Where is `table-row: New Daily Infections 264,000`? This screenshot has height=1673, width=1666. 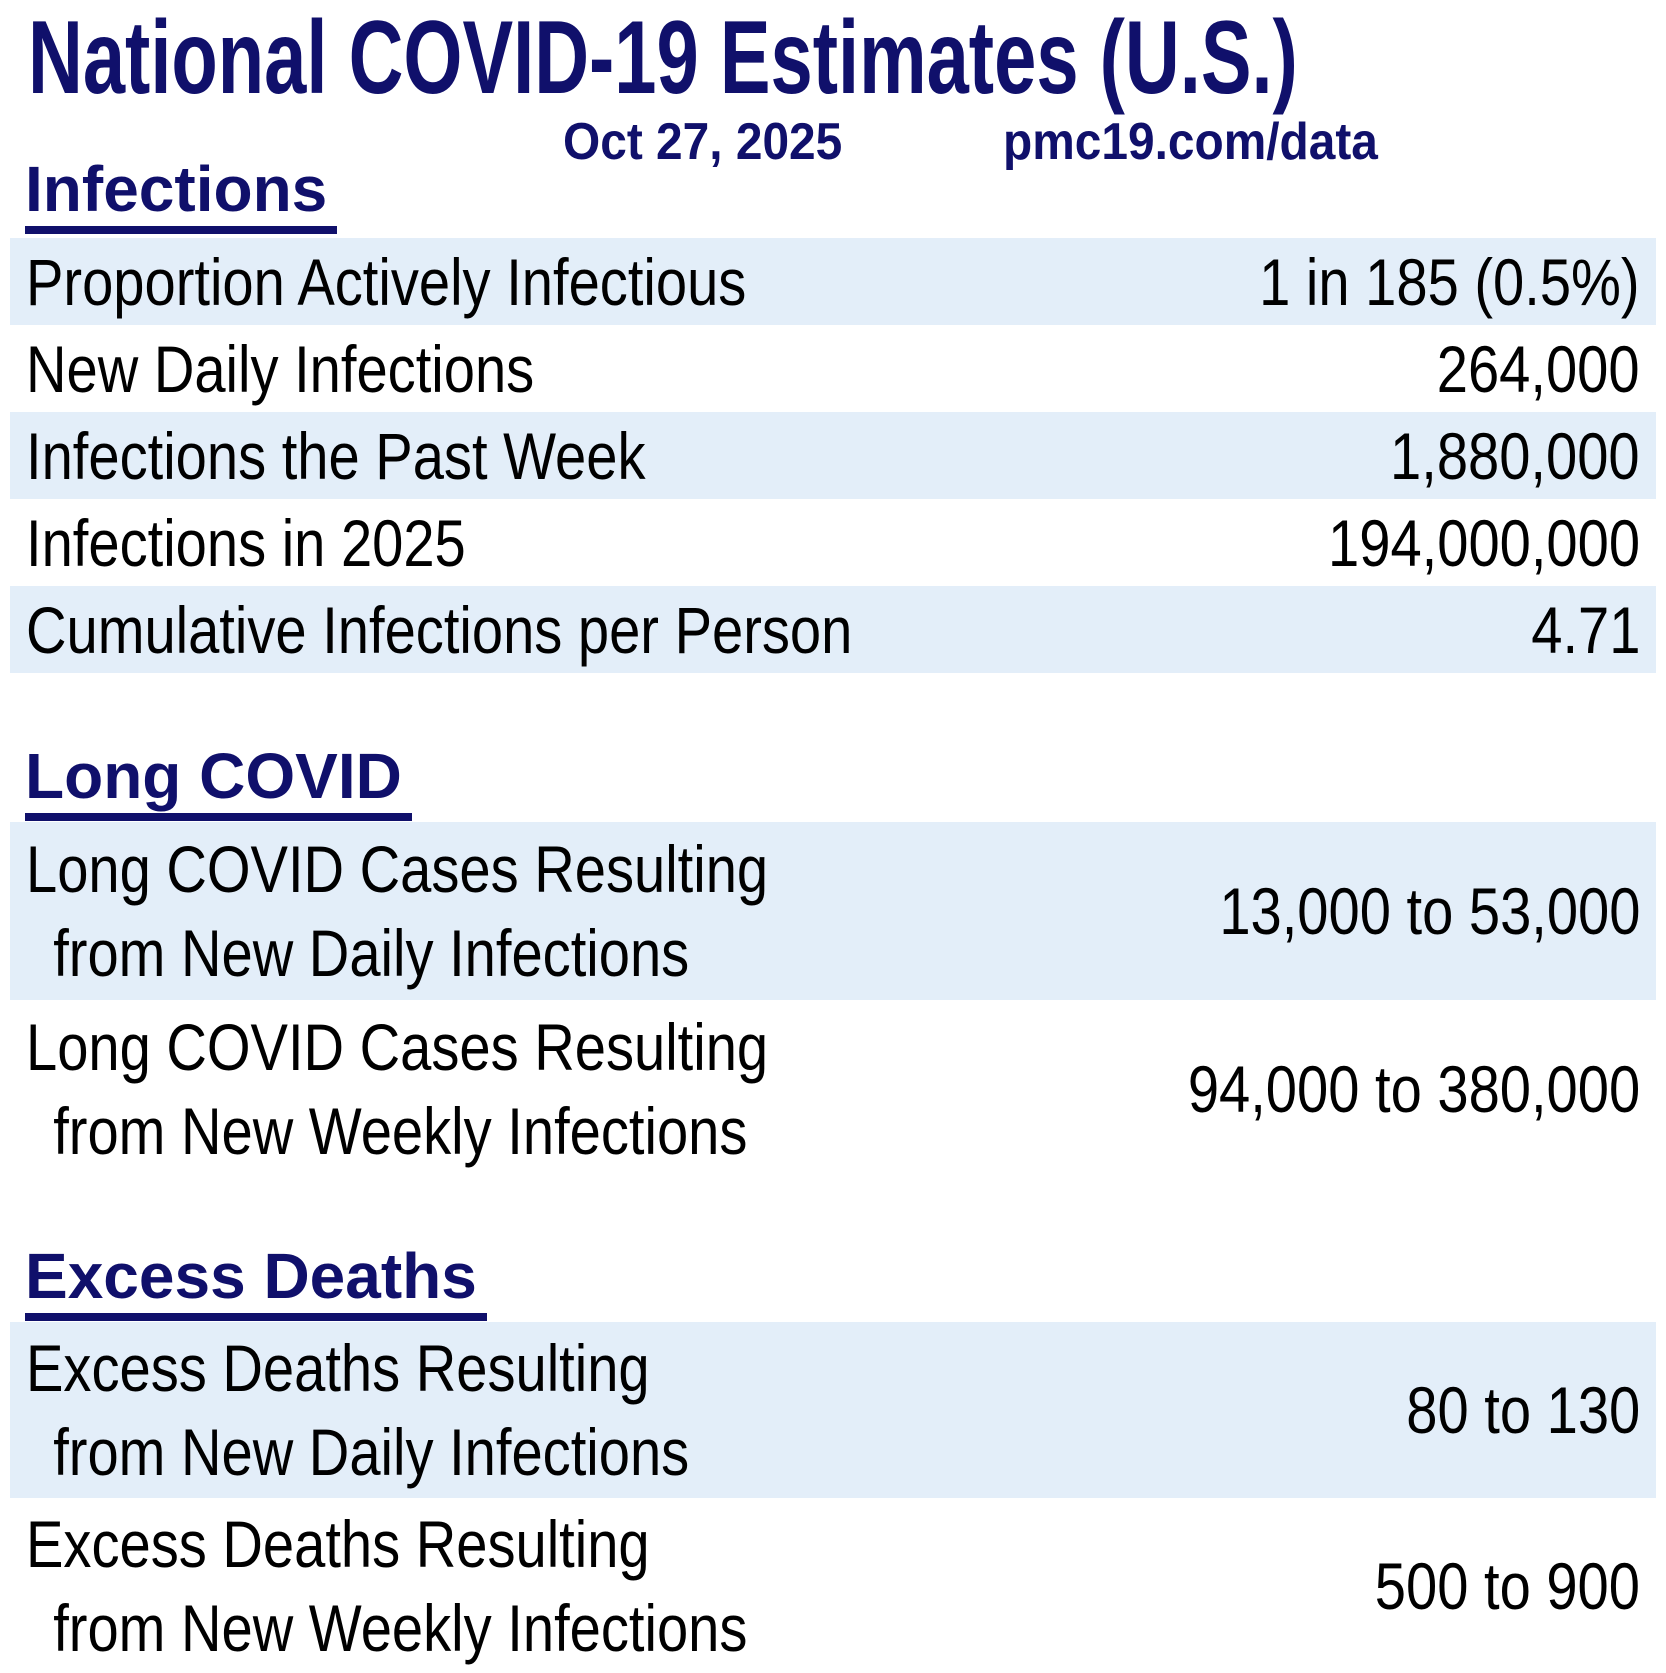
table-row: New Daily Infections 264,000 is located at coordinates (833, 368).